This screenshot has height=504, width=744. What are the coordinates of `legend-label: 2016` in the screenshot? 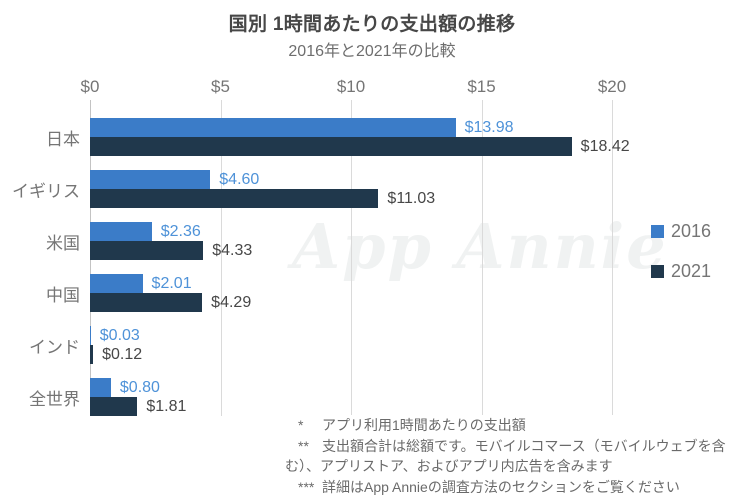 It's located at (691, 231).